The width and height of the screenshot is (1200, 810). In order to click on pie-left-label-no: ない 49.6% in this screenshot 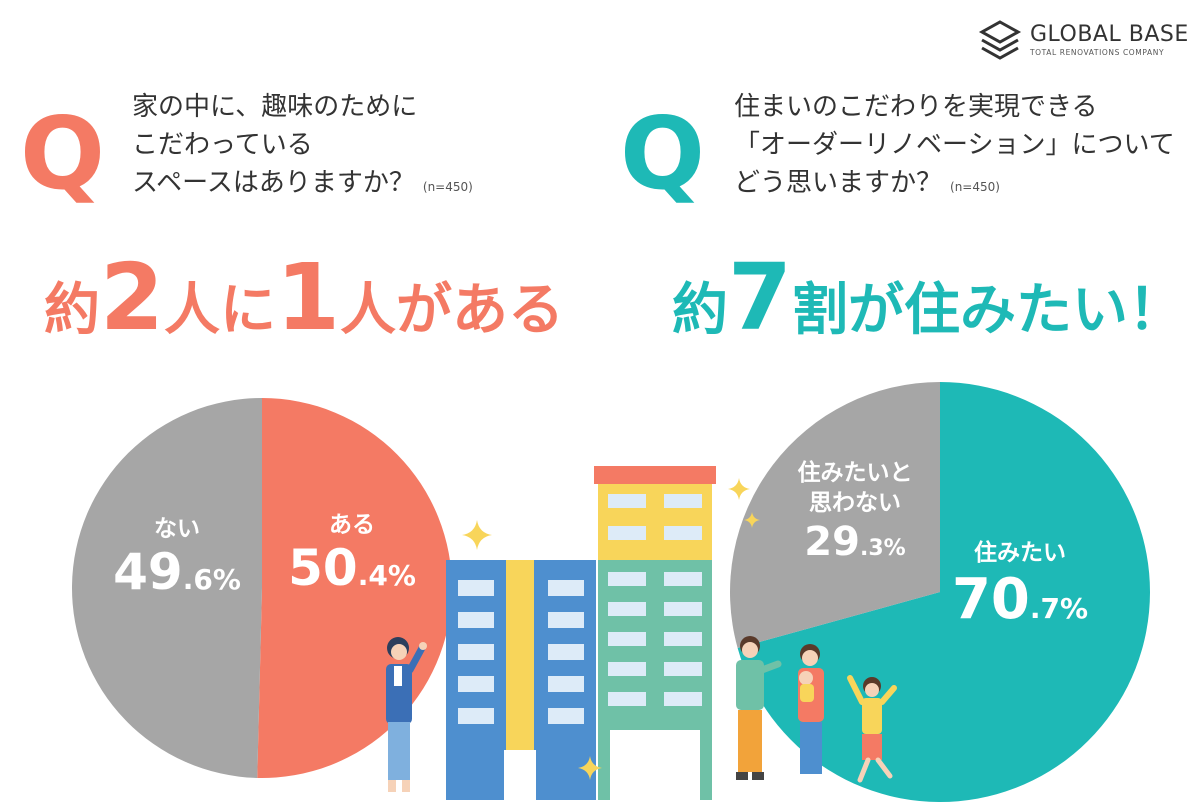, I will do `click(177, 561)`.